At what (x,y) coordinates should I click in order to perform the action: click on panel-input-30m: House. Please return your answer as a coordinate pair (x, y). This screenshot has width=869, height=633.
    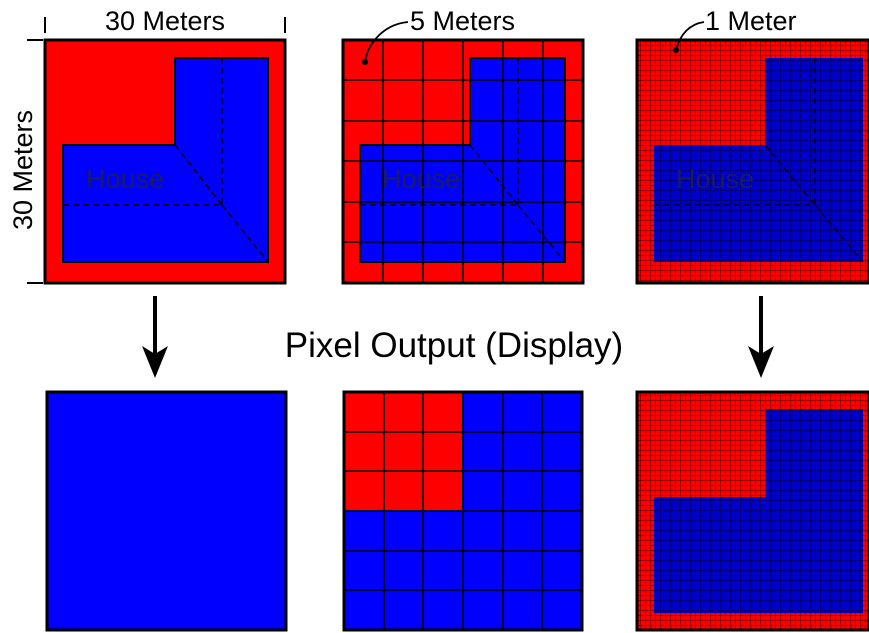
    Looking at the image, I should click on (165, 161).